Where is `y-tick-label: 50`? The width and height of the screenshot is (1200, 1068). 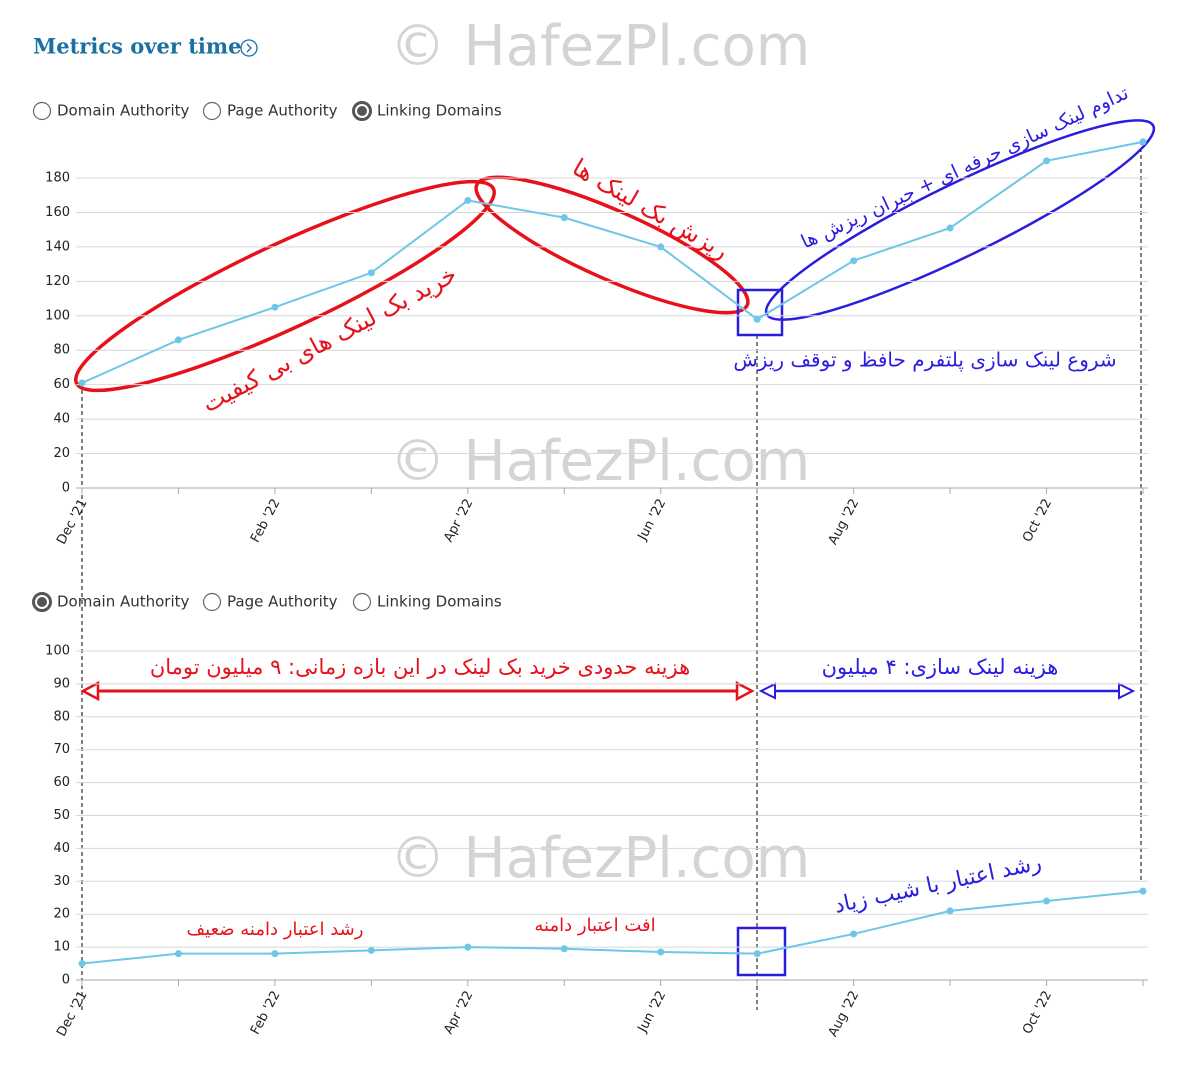
y-tick-label: 50 is located at coordinates (61, 815).